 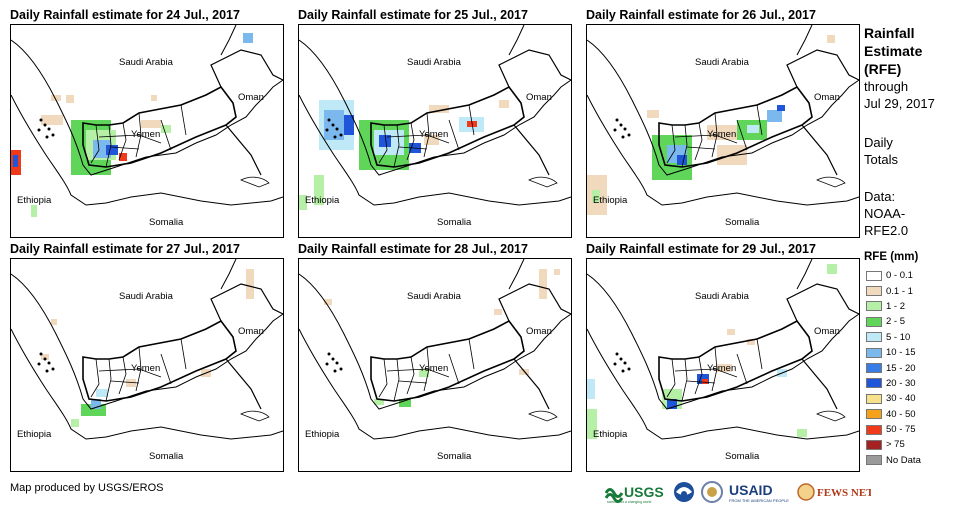 What do you see at coordinates (903, 460) in the screenshot?
I see `legend-label: No Data` at bounding box center [903, 460].